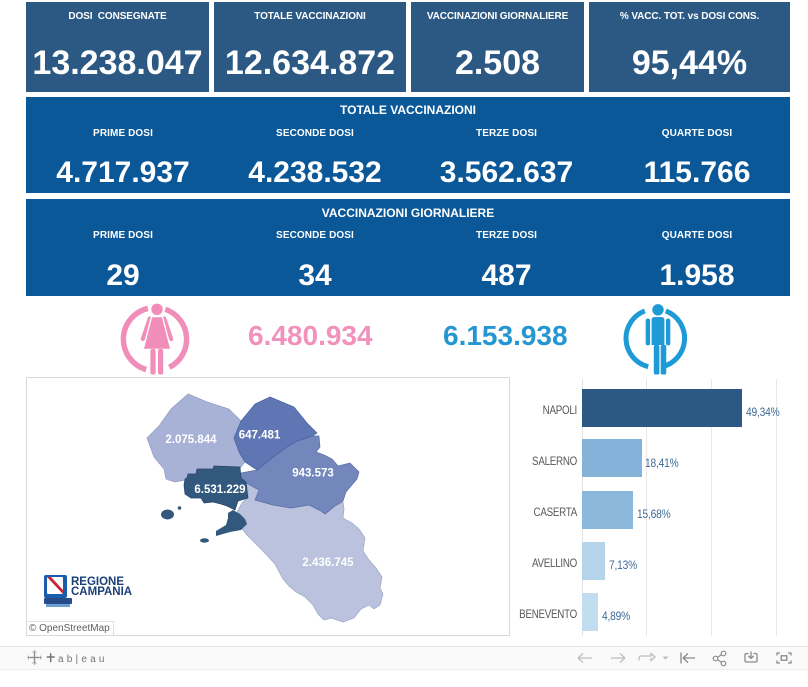 This screenshot has width=808, height=687. What do you see at coordinates (260, 436) in the screenshot?
I see `svg-text: 647.481` at bounding box center [260, 436].